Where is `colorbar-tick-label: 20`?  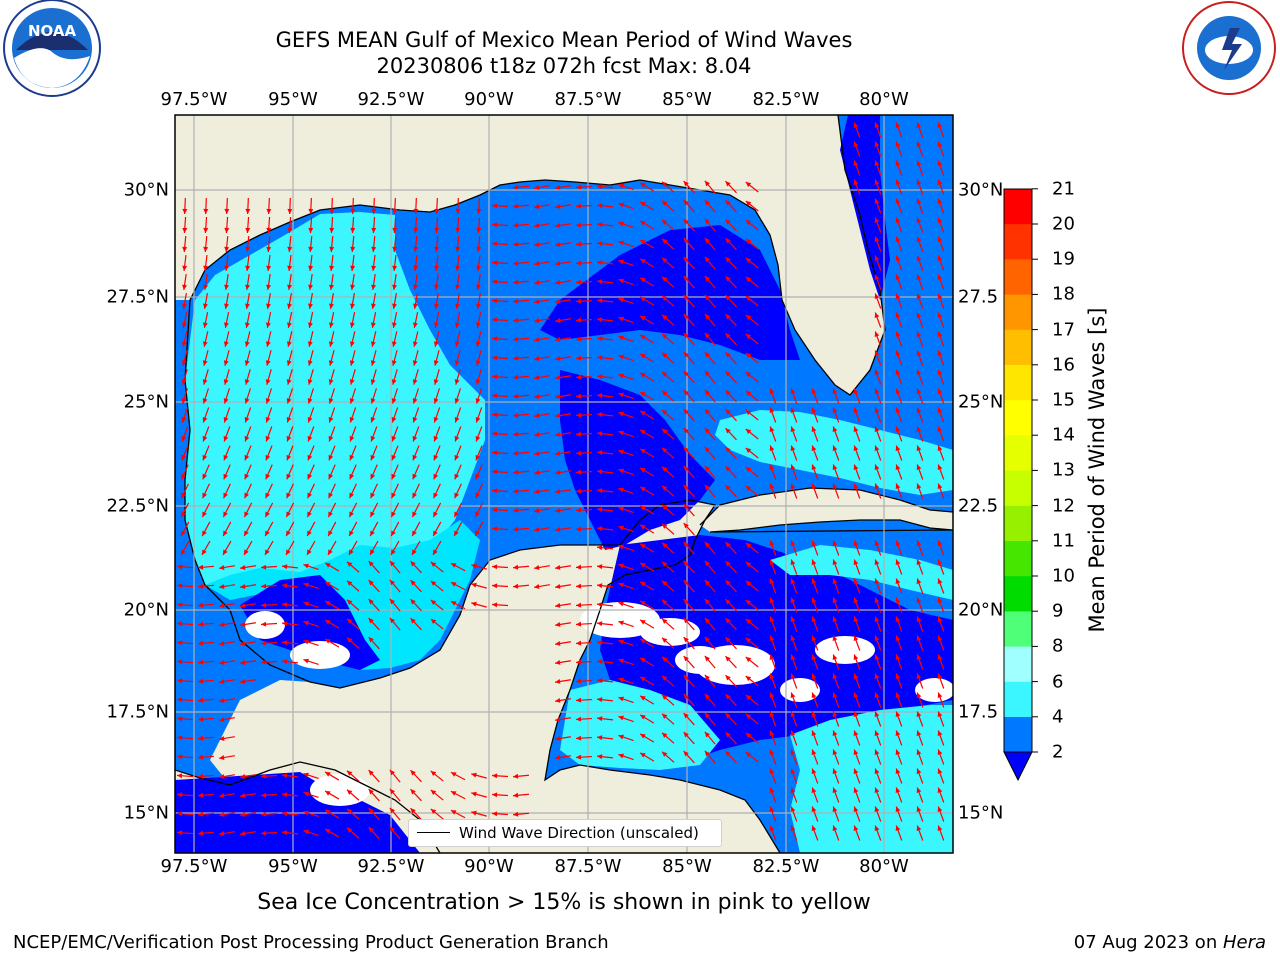
colorbar-tick-label: 20 is located at coordinates (1063, 224).